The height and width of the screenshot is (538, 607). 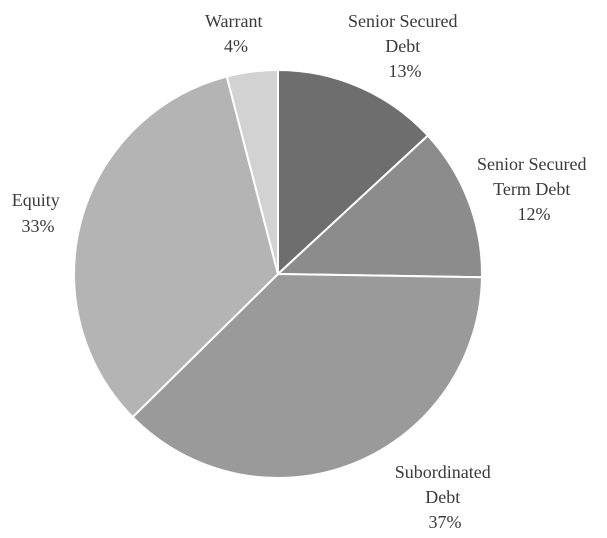 I want to click on label-senior-secured-debt: Senior Secured Debt 13%, so click(x=405, y=46).